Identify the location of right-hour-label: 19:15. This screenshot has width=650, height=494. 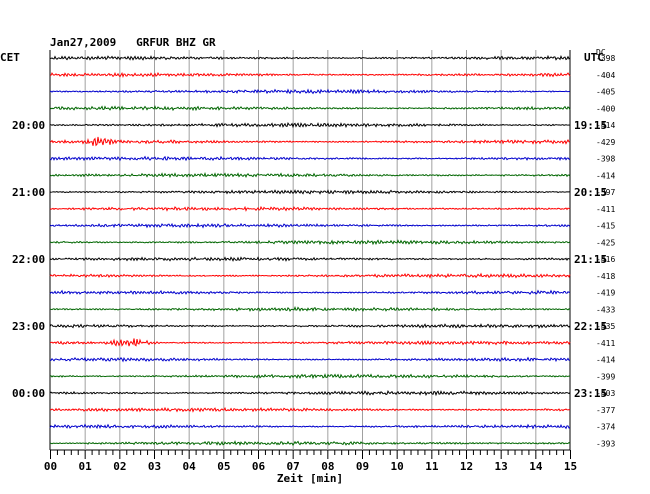
(590, 125).